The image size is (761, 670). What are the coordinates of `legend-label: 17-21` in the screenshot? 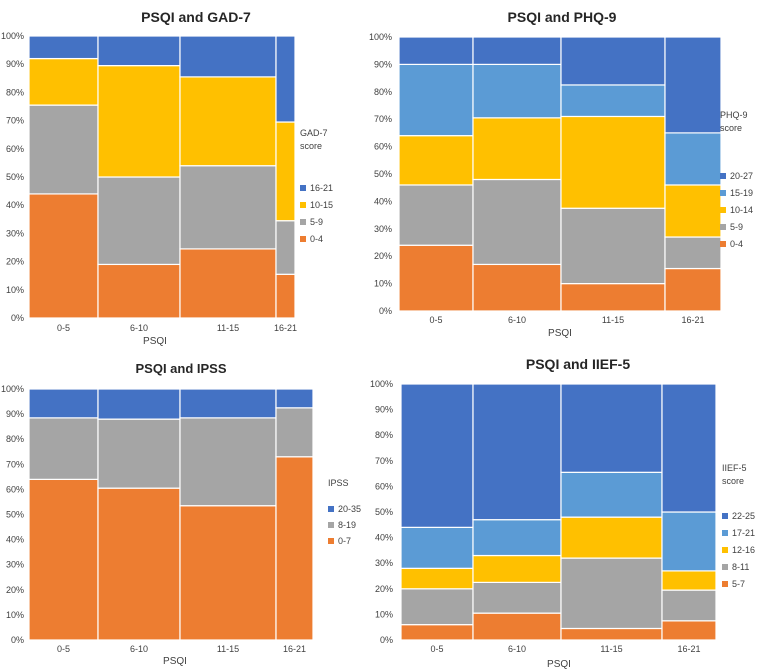 It's located at (743, 533).